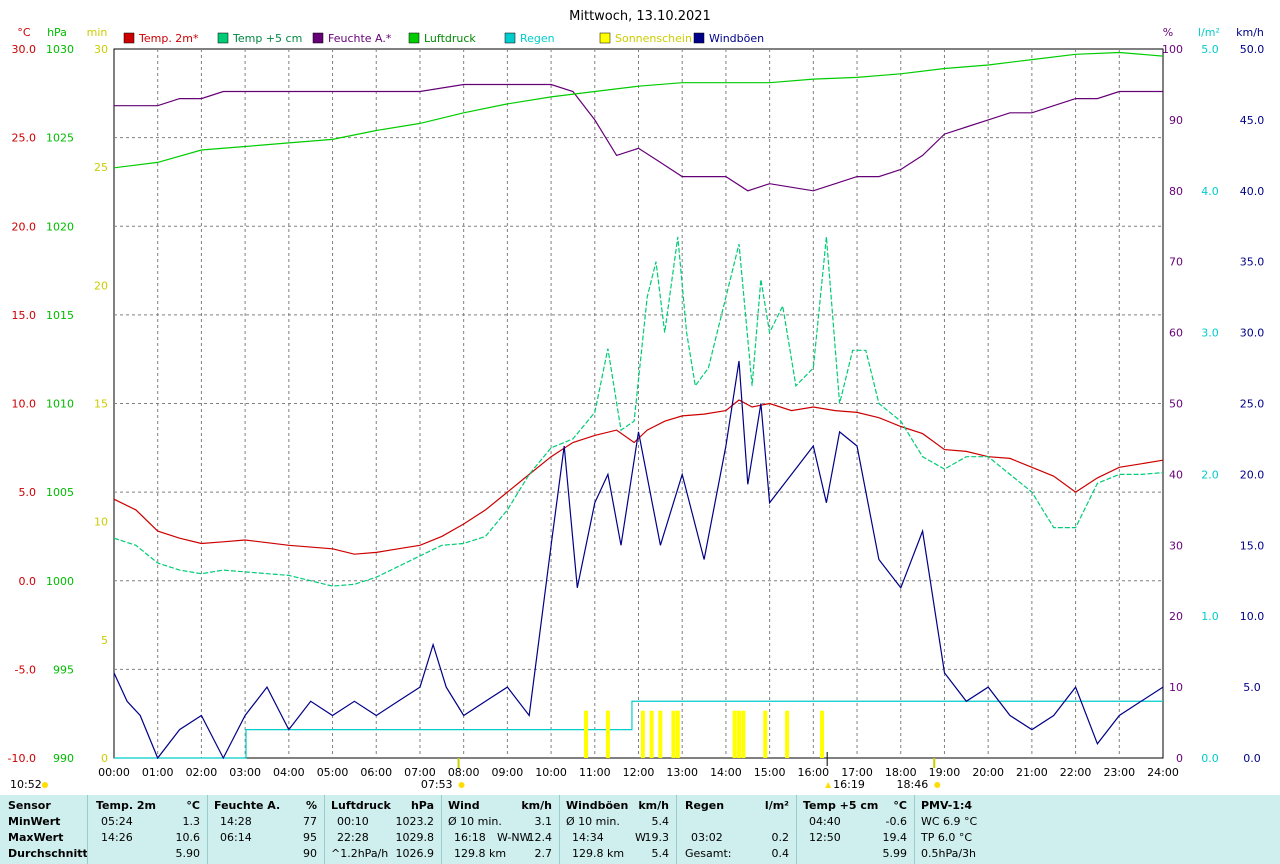 The image size is (1280, 864). What do you see at coordinates (780, 837) in the screenshot?
I see `rain-max: 0.2` at bounding box center [780, 837].